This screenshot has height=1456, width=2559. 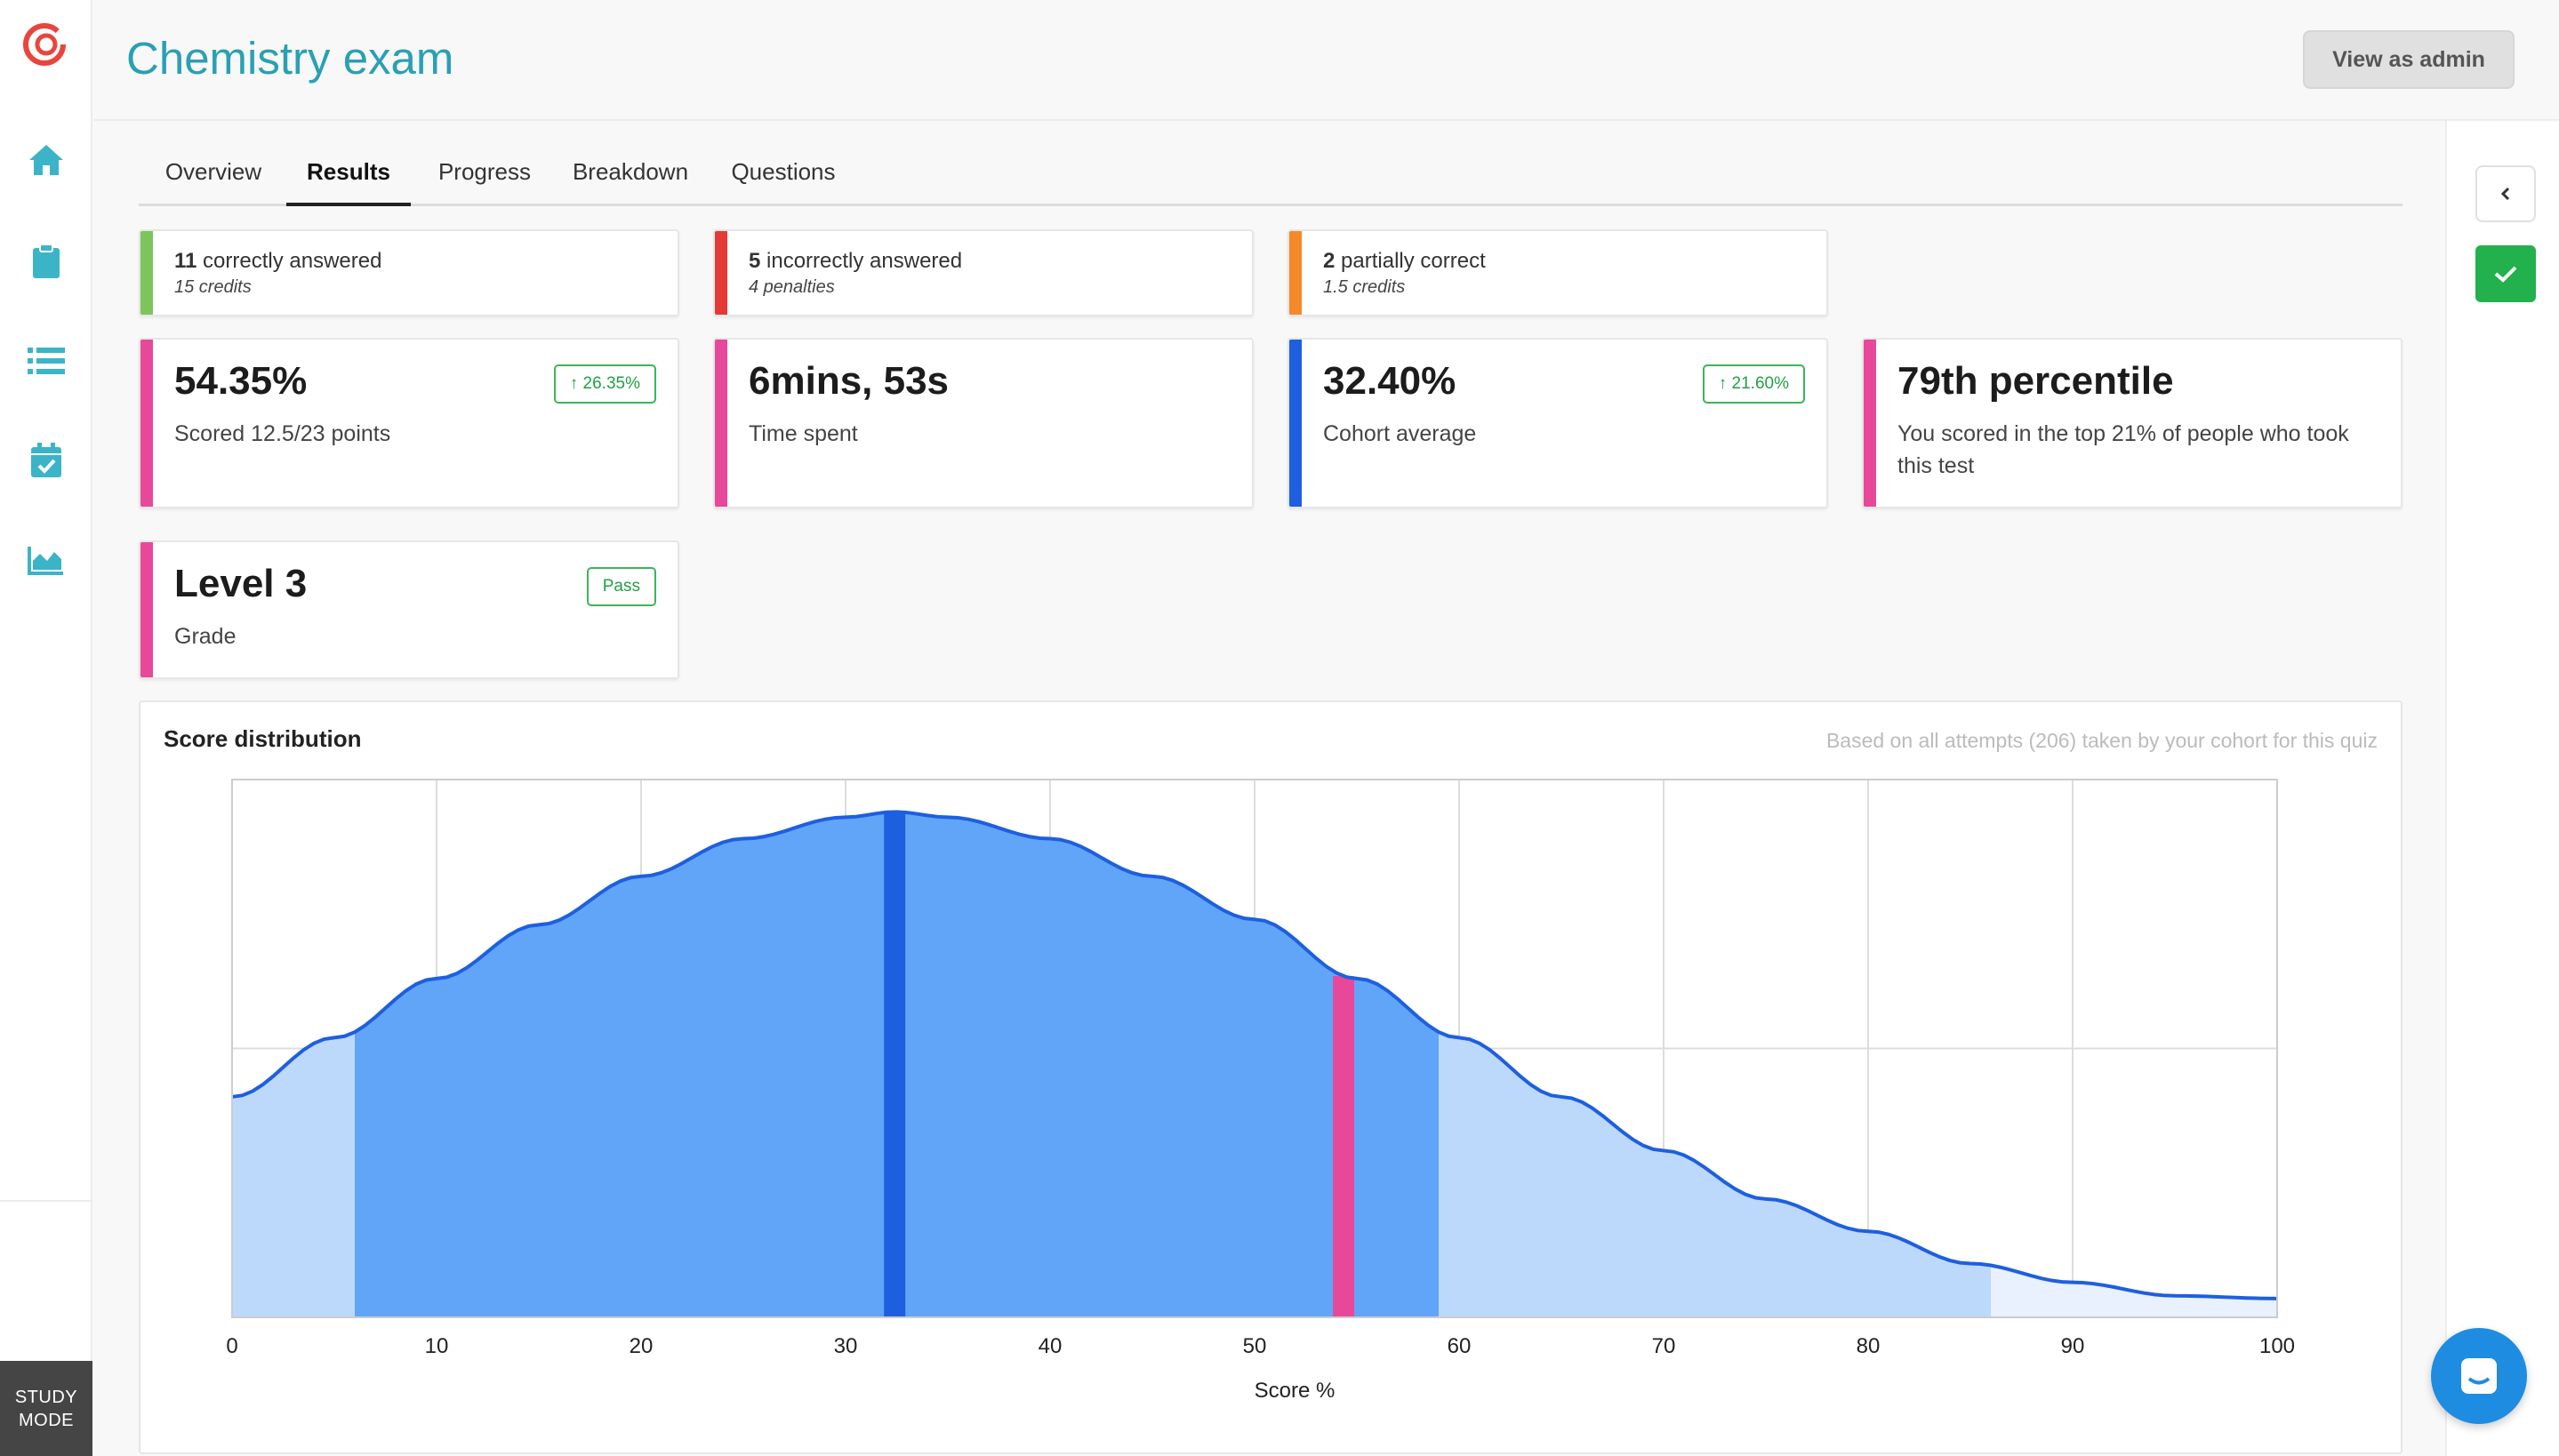 What do you see at coordinates (783, 171) in the screenshot?
I see `tab-questions: Questions` at bounding box center [783, 171].